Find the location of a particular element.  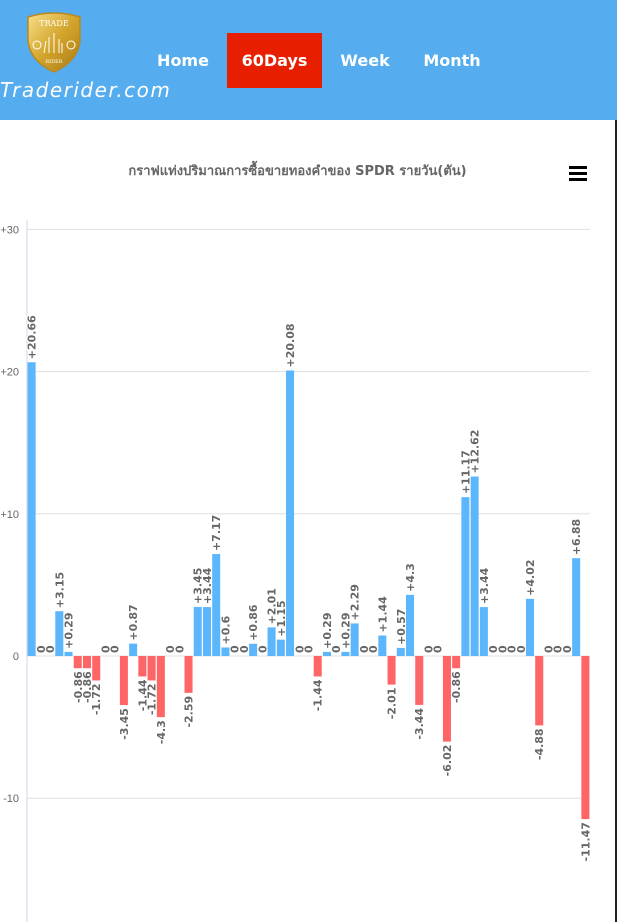

nav-home: Home is located at coordinates (183, 60).